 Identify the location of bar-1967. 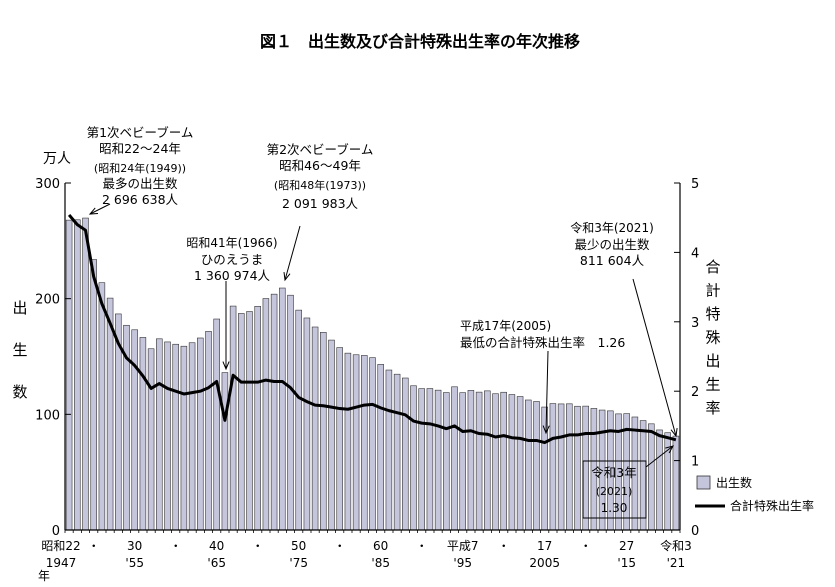
(233, 418).